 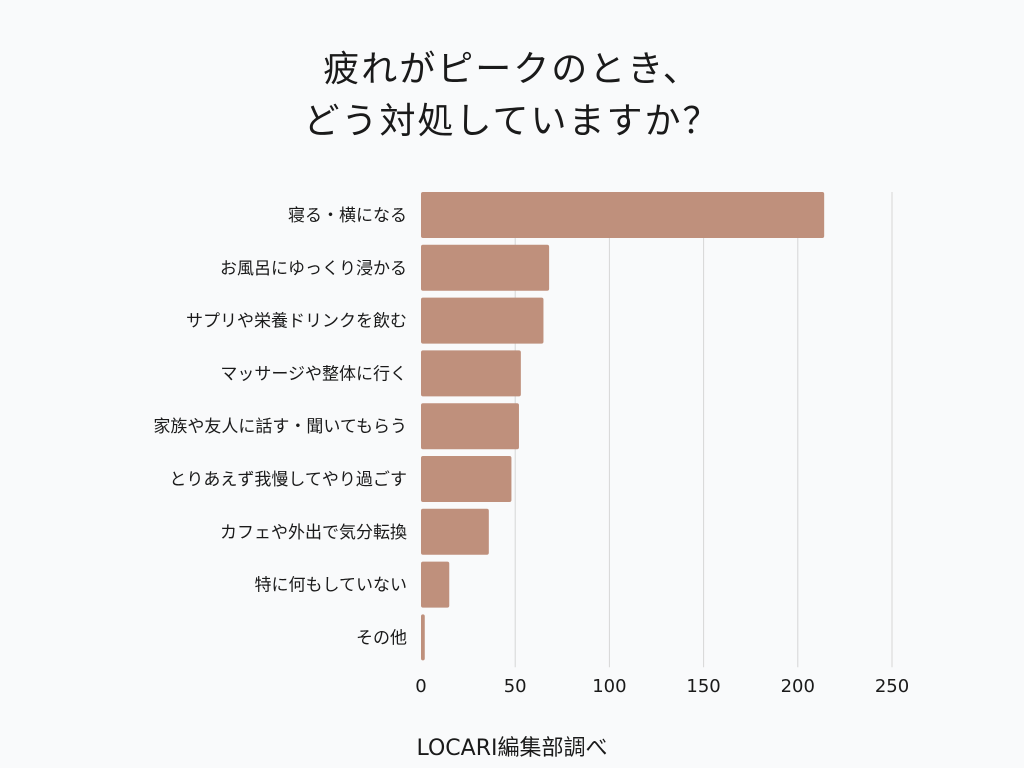 What do you see at coordinates (798, 686) in the screenshot?
I see `x-tick-label: 200` at bounding box center [798, 686].